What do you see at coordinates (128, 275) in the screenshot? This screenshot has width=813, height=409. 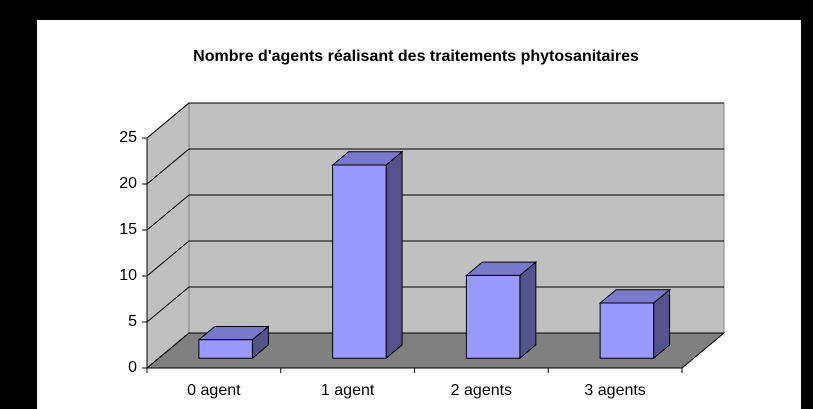 I see `y-tick-label: 10` at bounding box center [128, 275].